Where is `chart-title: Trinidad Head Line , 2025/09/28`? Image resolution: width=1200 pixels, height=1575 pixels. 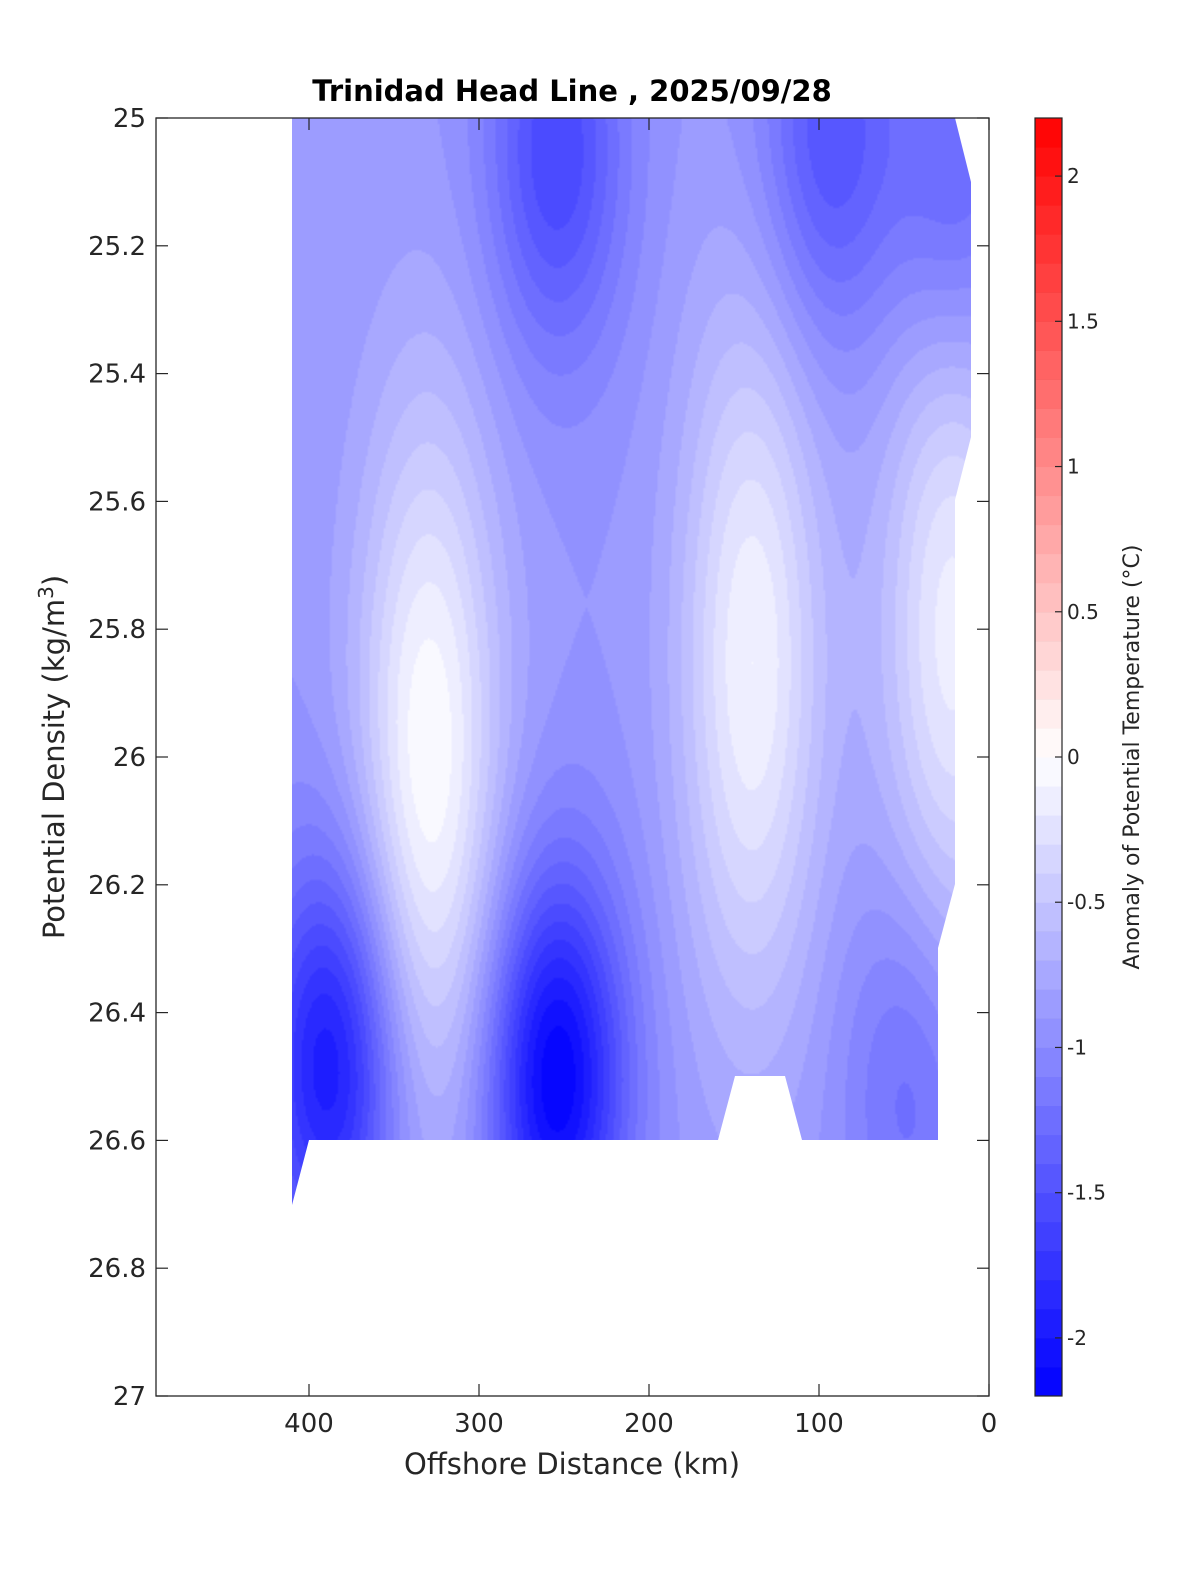
chart-title: Trinidad Head Line , 2025/09/28 is located at coordinates (572, 91).